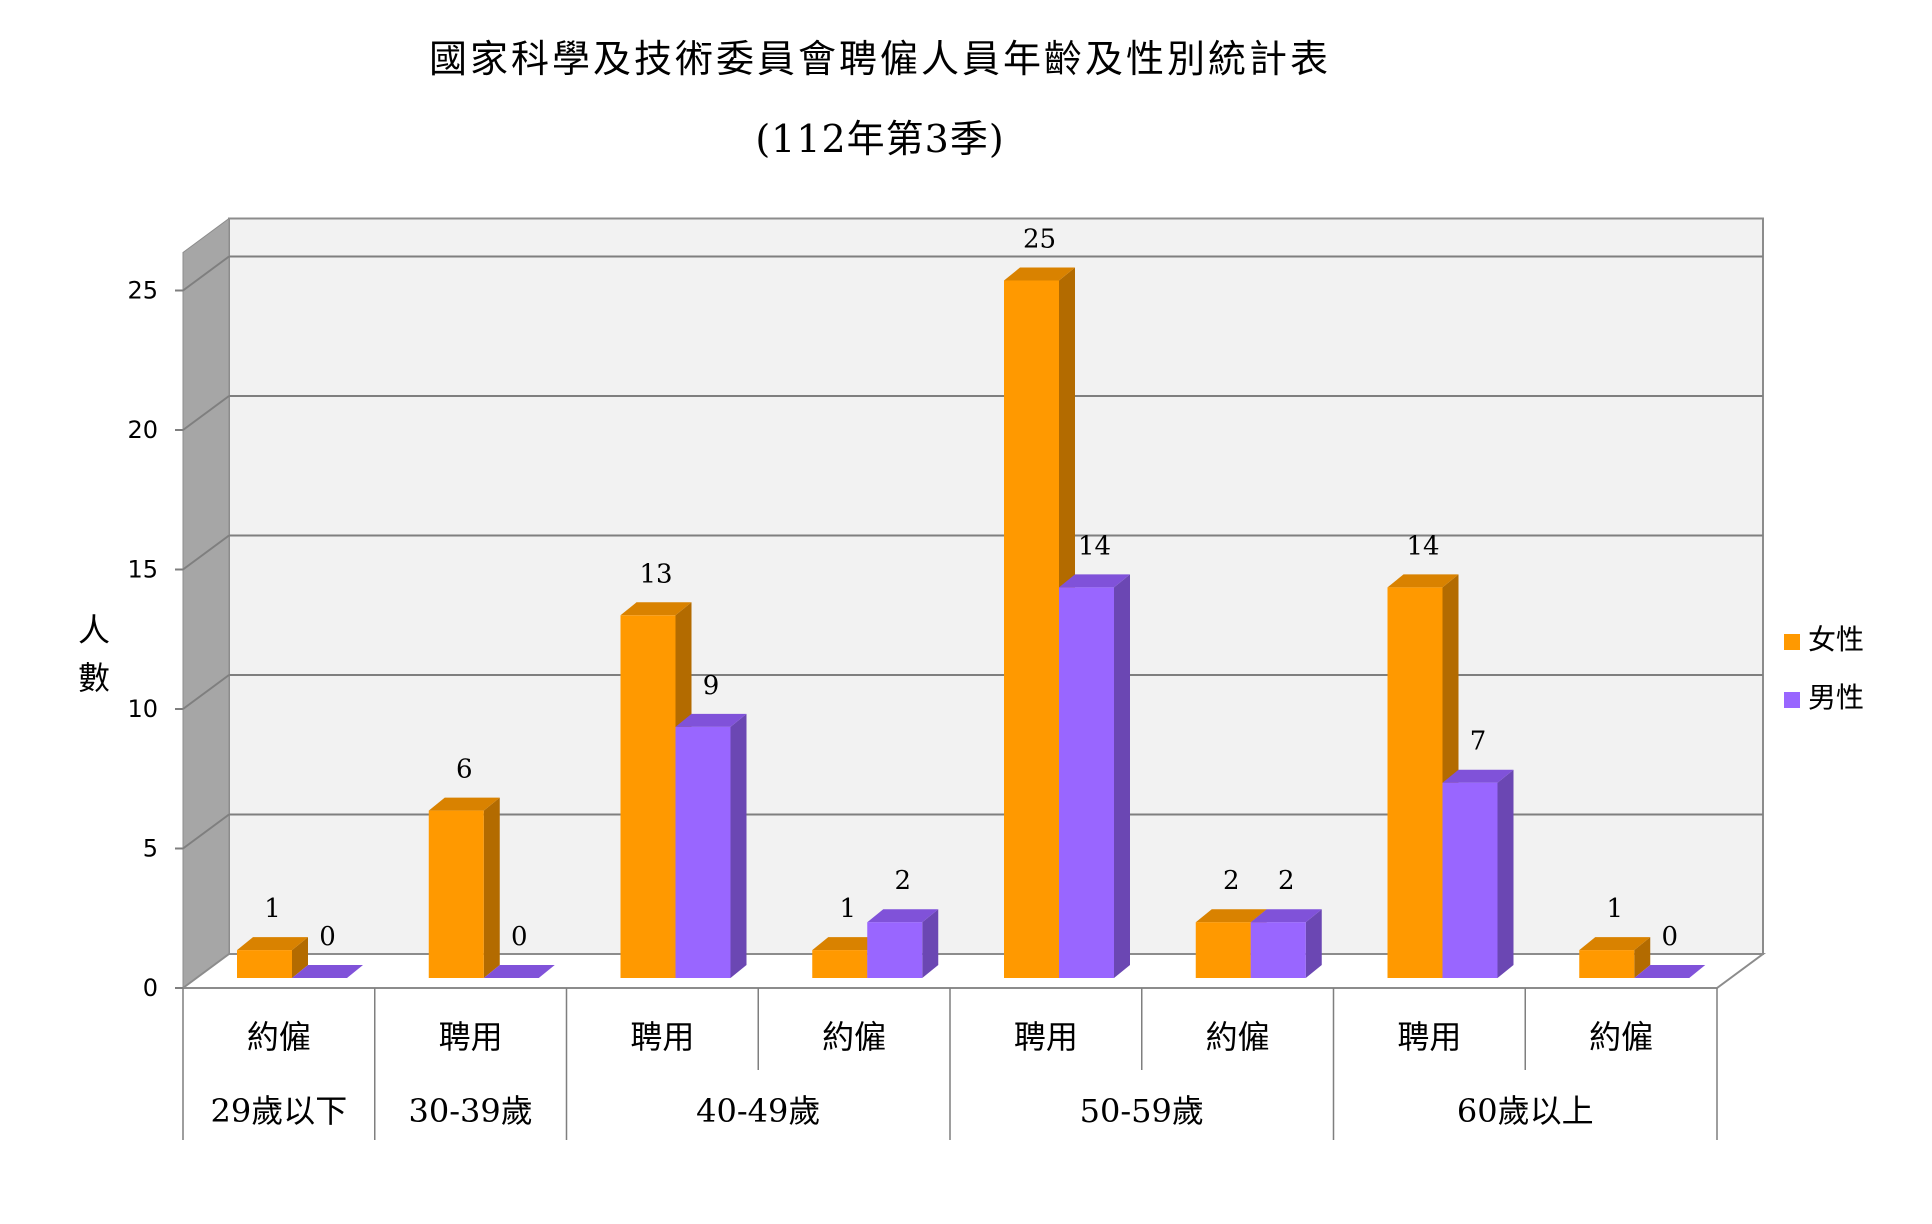  I want to click on x-category-label-5: 約僱, so click(1238, 1037).